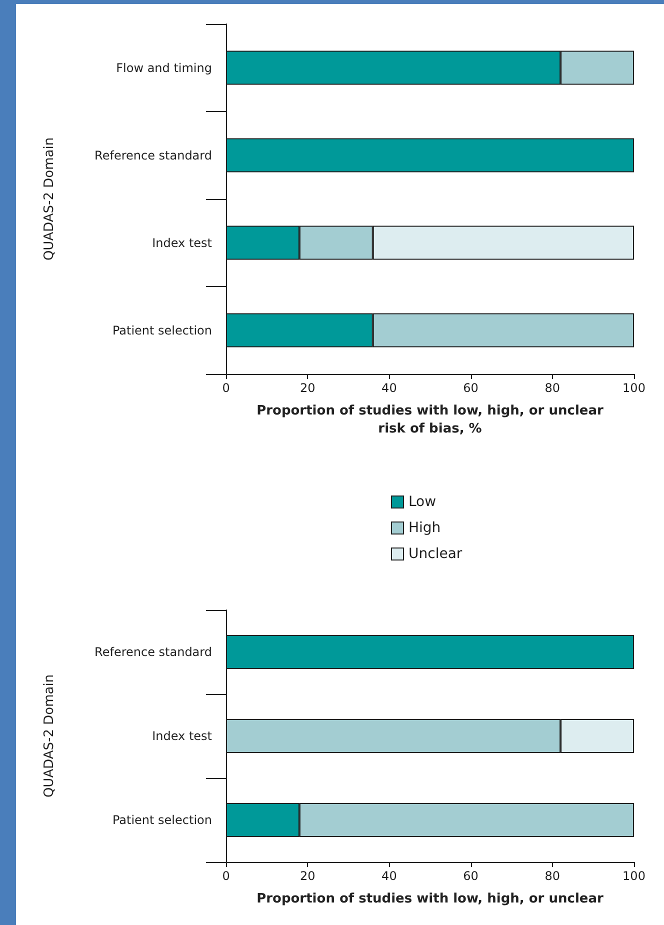 The width and height of the screenshot is (664, 925). Describe the element at coordinates (430, 899) in the screenshot. I see `x-axis-title: Proportion of studies with low, high, or unclear` at that location.